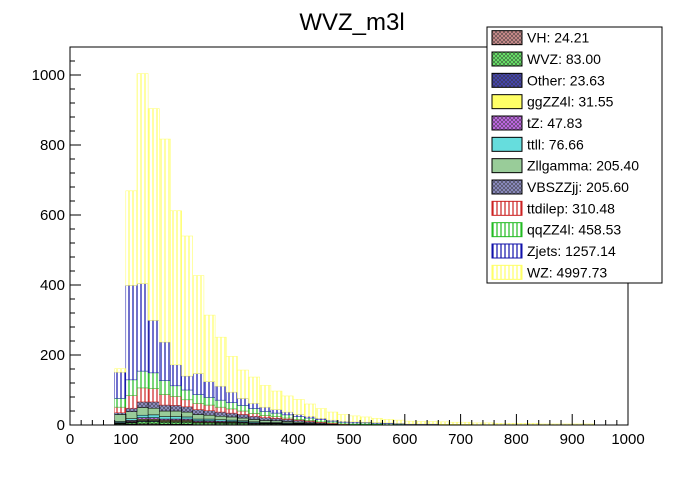 This screenshot has height=477, width=696. I want to click on x-tick-label: 700, so click(460, 439).